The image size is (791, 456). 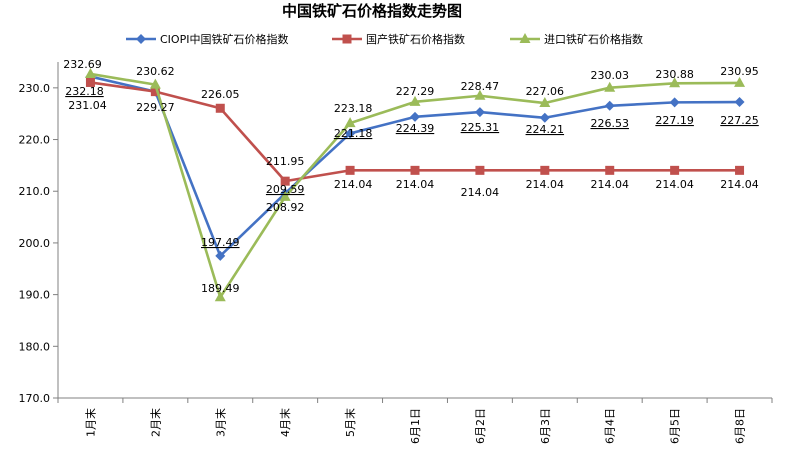 What do you see at coordinates (220, 422) in the screenshot?
I see `x-tick-label: 3月末` at bounding box center [220, 422].